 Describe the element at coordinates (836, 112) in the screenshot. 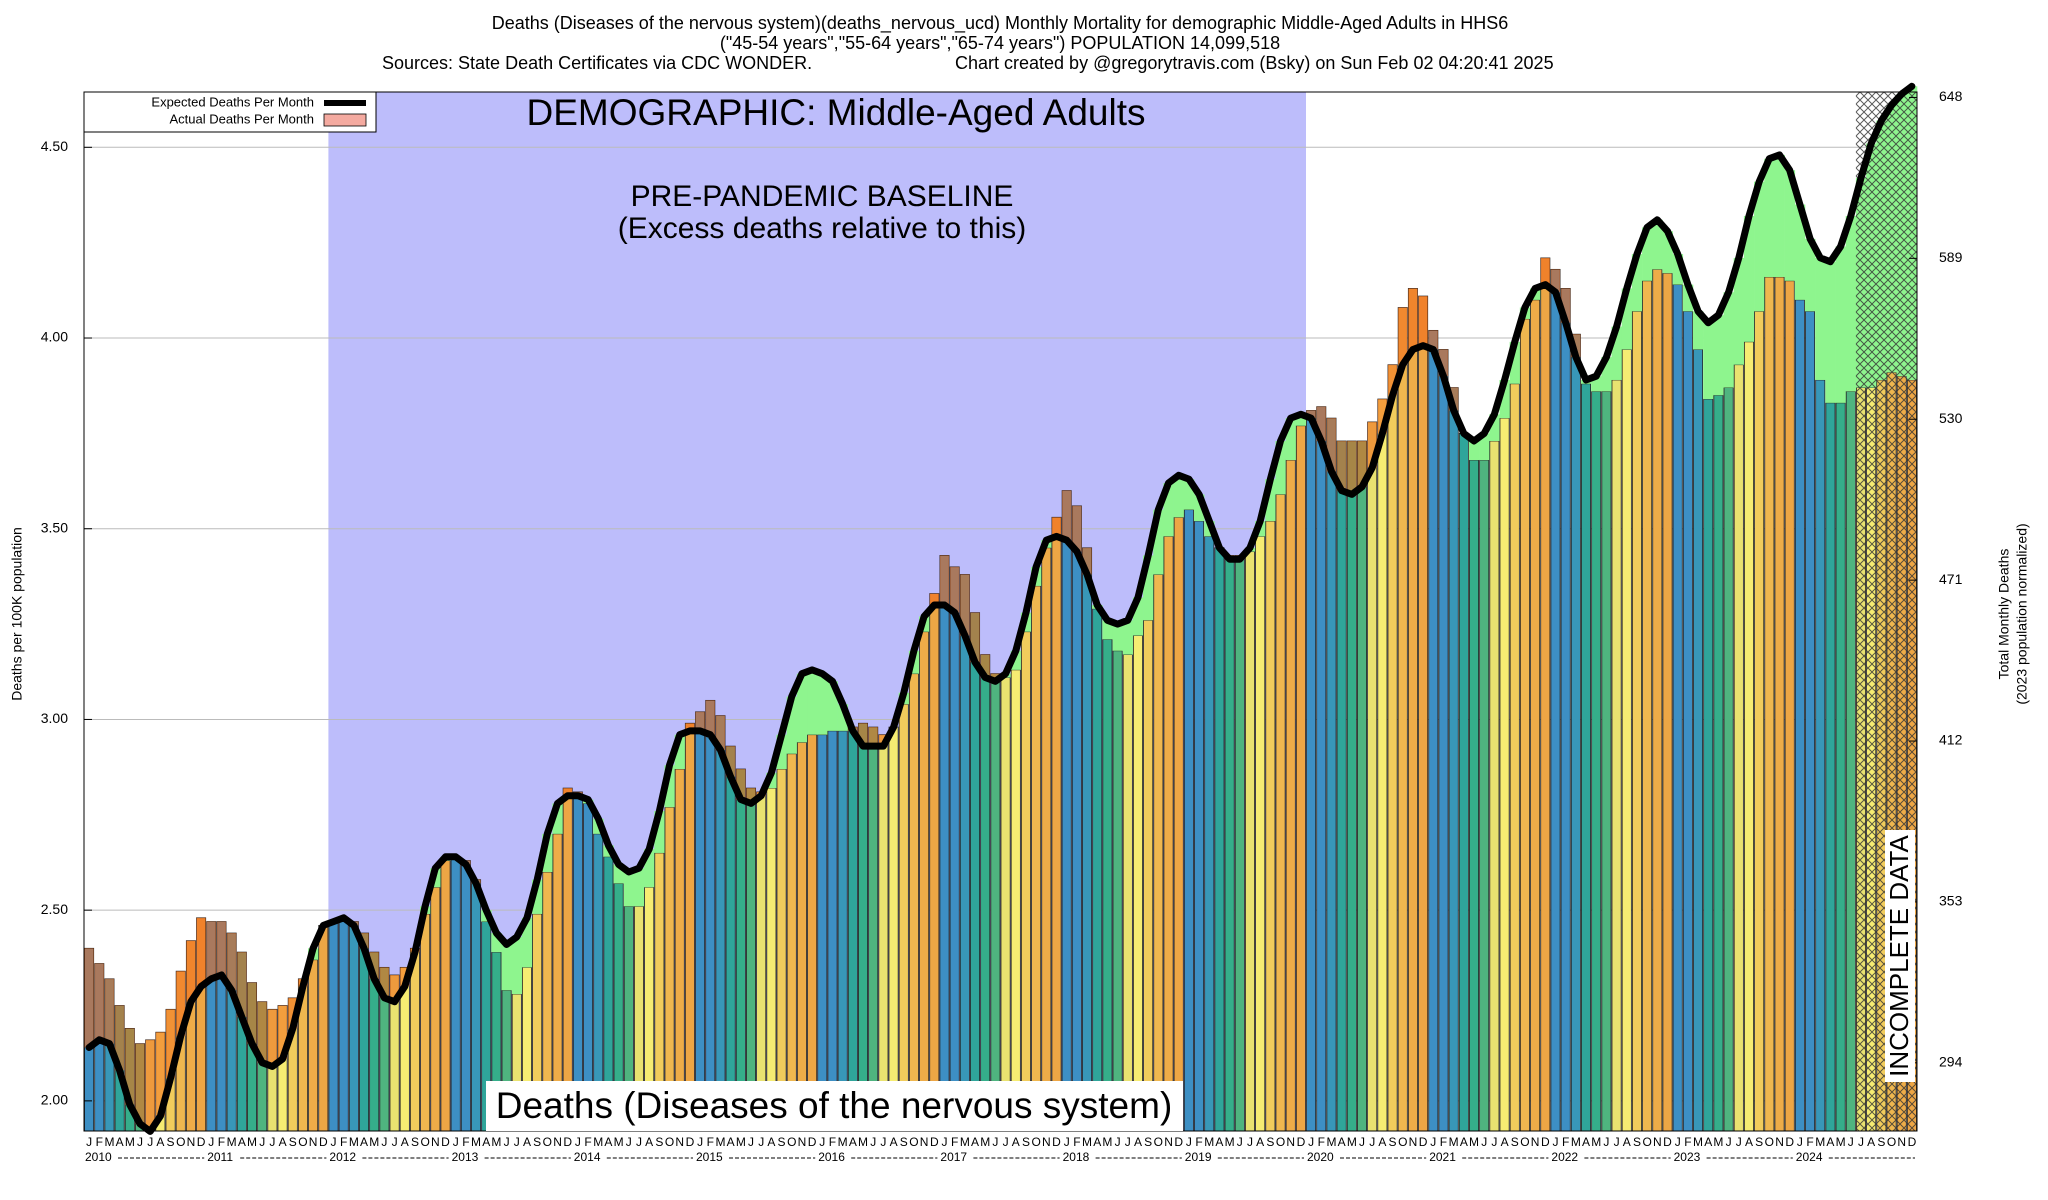

I see `demographic-label: DEMOGRAPHIC: Middle-Aged Adults` at that location.